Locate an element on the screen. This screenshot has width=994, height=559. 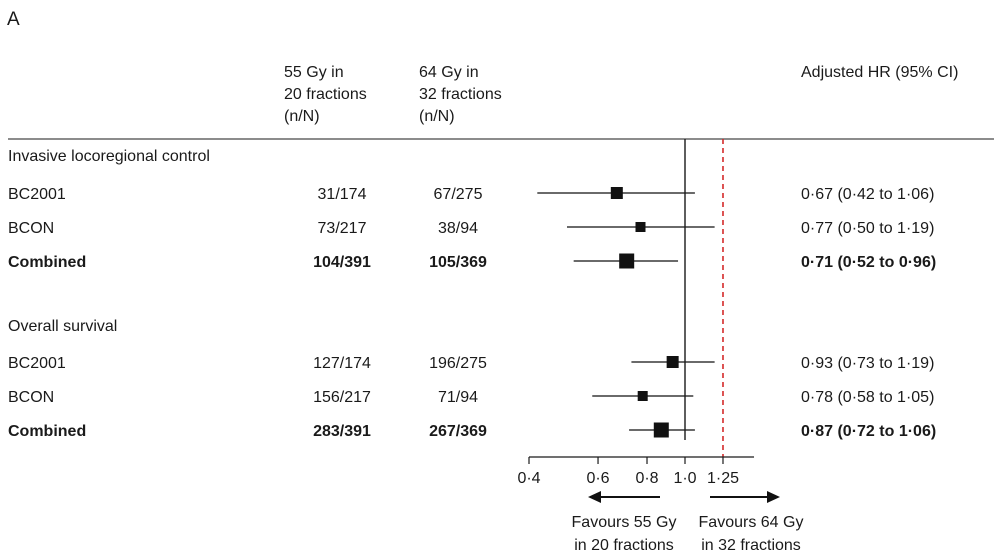
x-tick-label: 0·8 is located at coordinates (646, 478).